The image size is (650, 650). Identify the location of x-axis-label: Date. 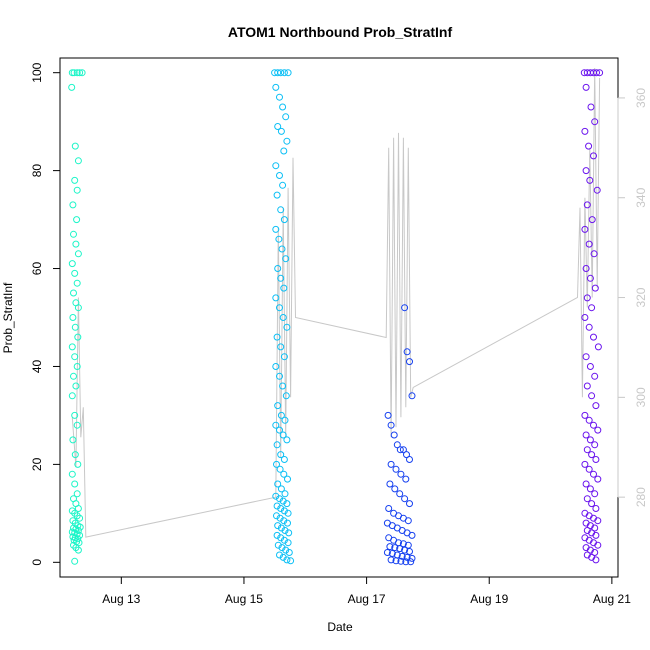
(340, 627).